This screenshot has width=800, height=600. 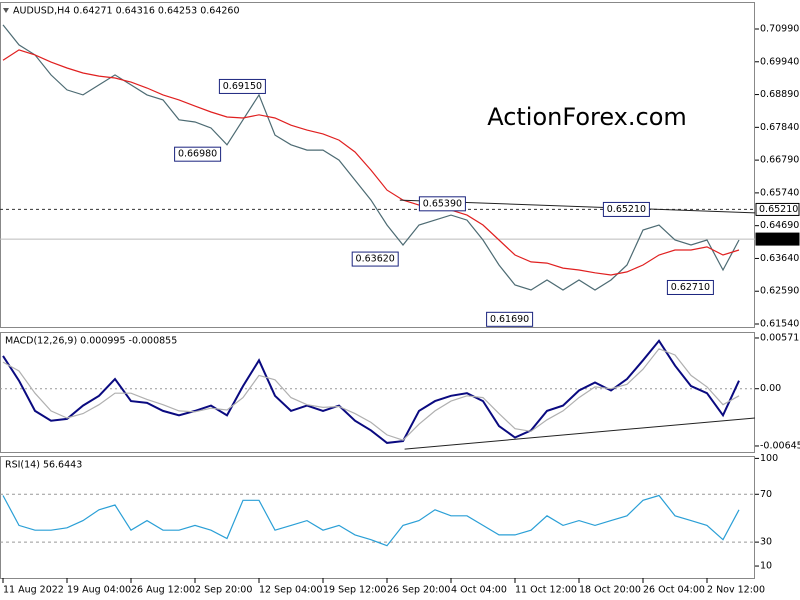 What do you see at coordinates (779, 94) in the screenshot?
I see `y-tick-label: 0.68890` at bounding box center [779, 94].